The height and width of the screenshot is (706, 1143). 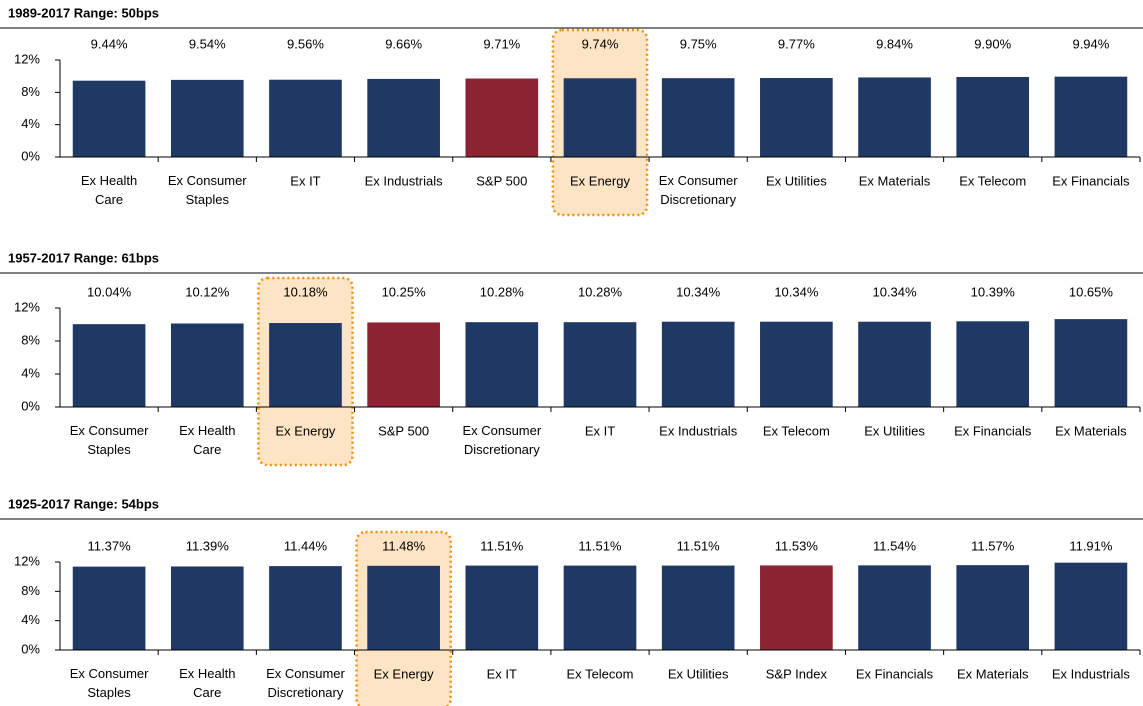 I want to click on value-label: 9.66%, so click(x=403, y=43).